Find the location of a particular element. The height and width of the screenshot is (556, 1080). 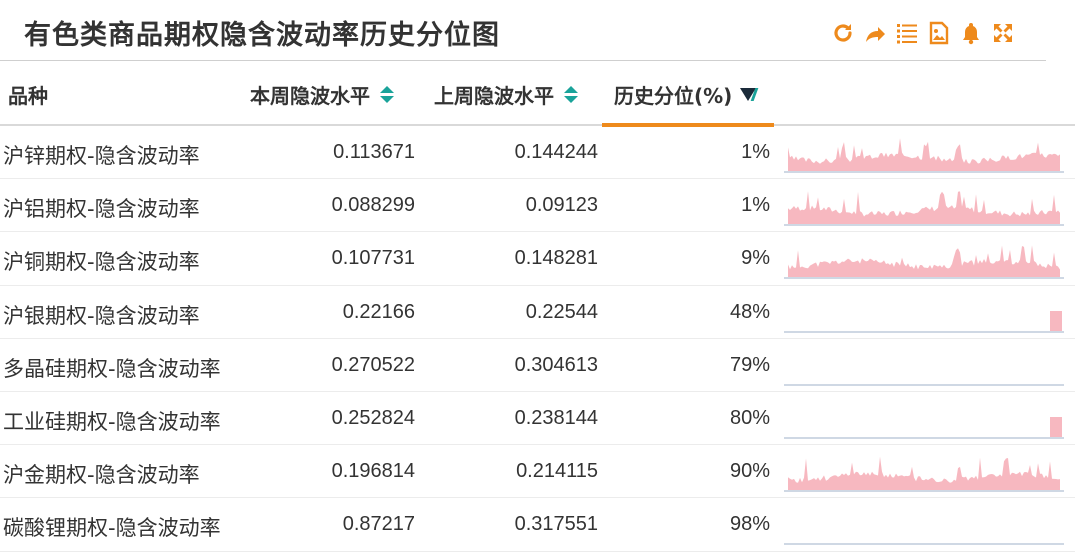

row-name: 沪铝期权-隐含波动率 is located at coordinates (101, 209).